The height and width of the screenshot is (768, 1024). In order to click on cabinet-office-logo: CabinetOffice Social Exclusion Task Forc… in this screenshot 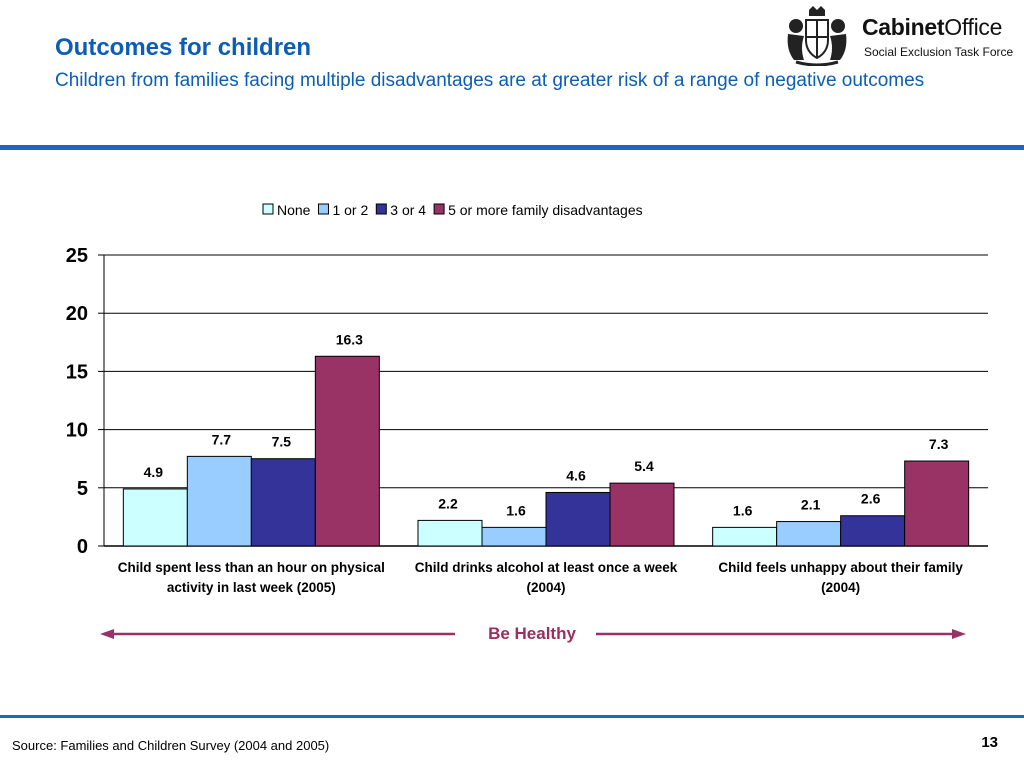, I will do `click(902, 36)`.